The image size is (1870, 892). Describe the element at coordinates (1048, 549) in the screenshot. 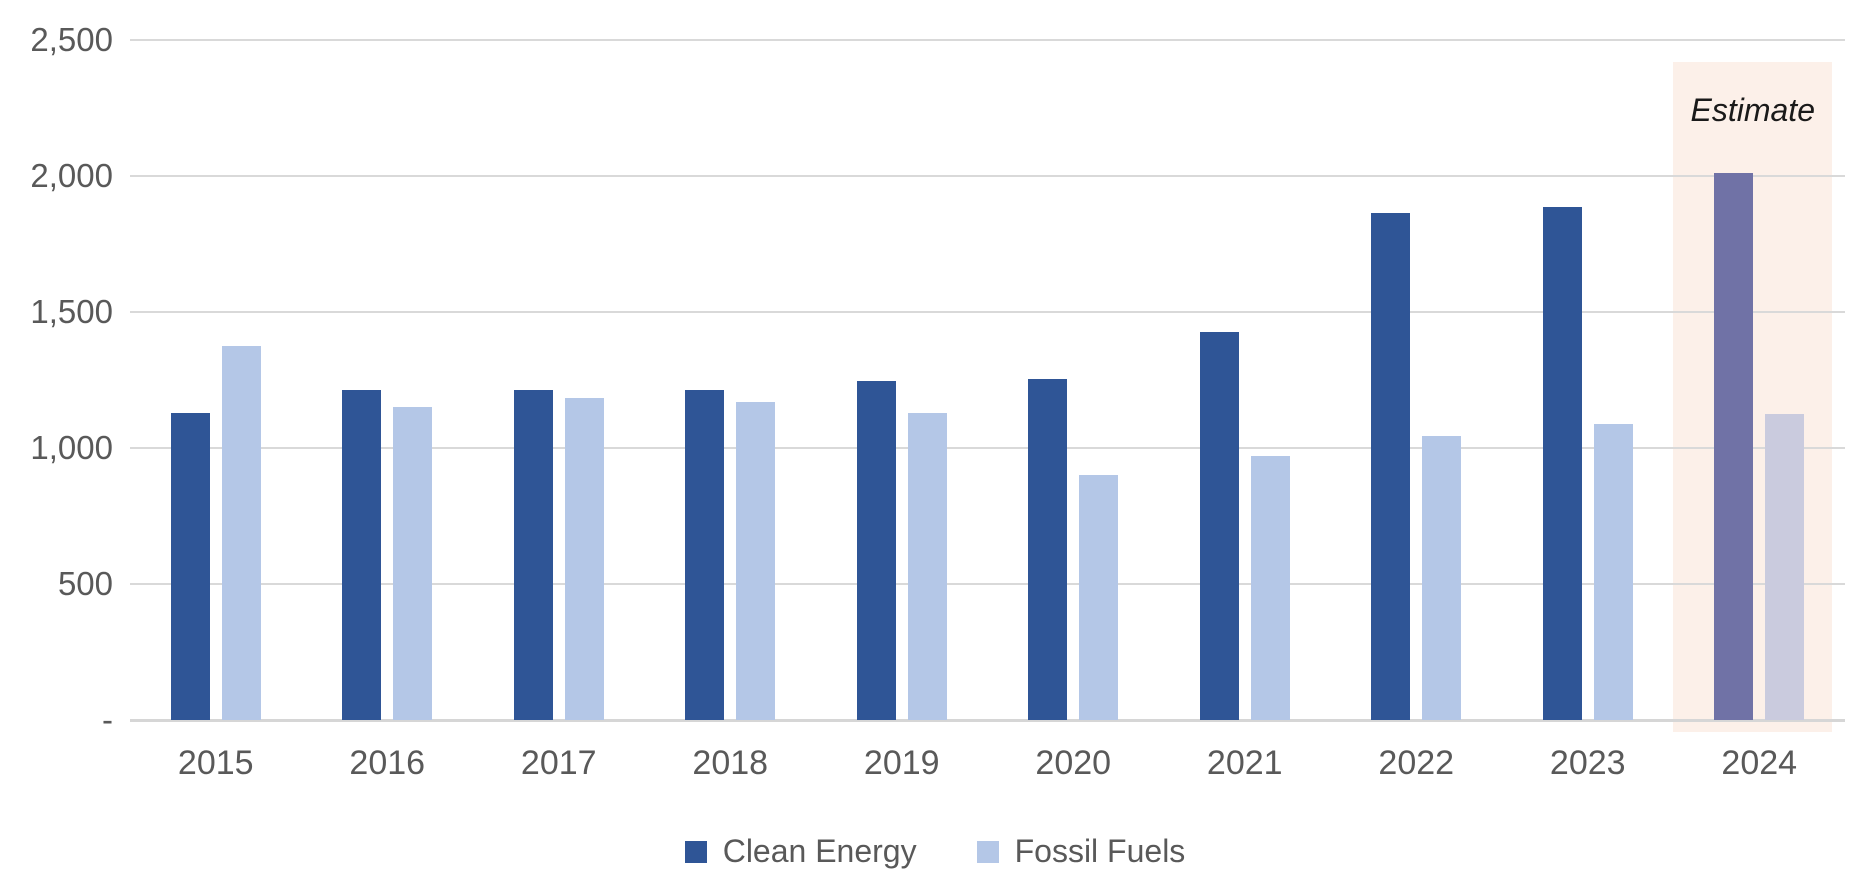

I see `bar-clean-energy-2020` at that location.